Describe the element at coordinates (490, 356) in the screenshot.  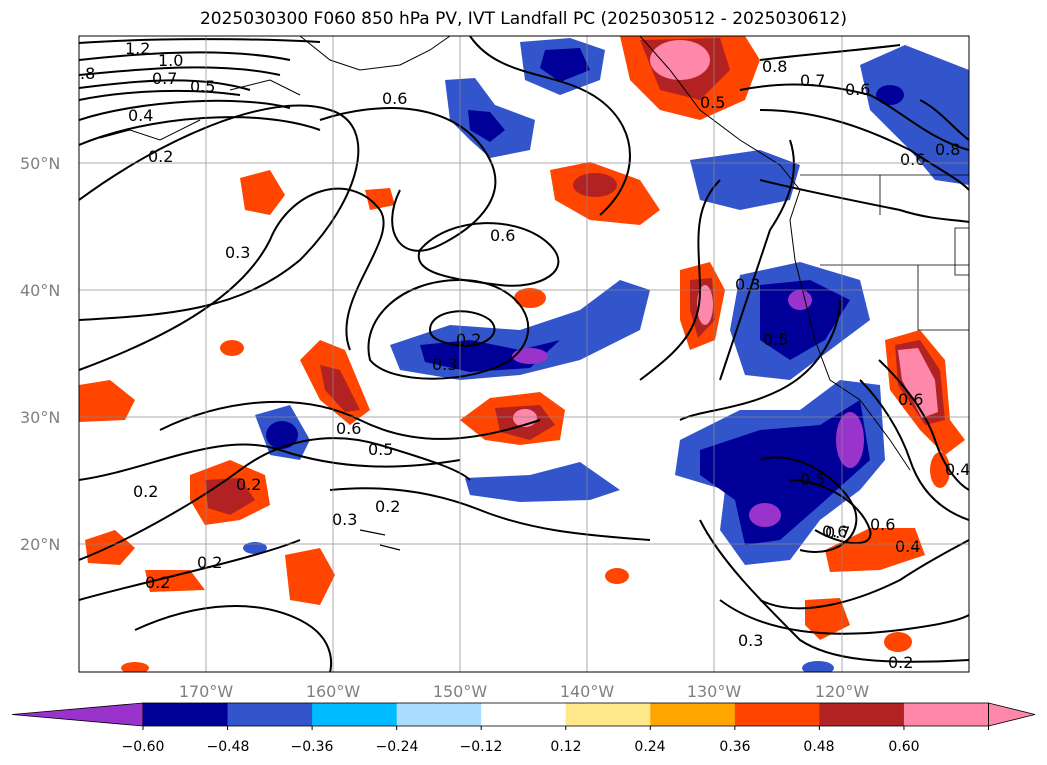
I see `neg-region-4-core` at that location.